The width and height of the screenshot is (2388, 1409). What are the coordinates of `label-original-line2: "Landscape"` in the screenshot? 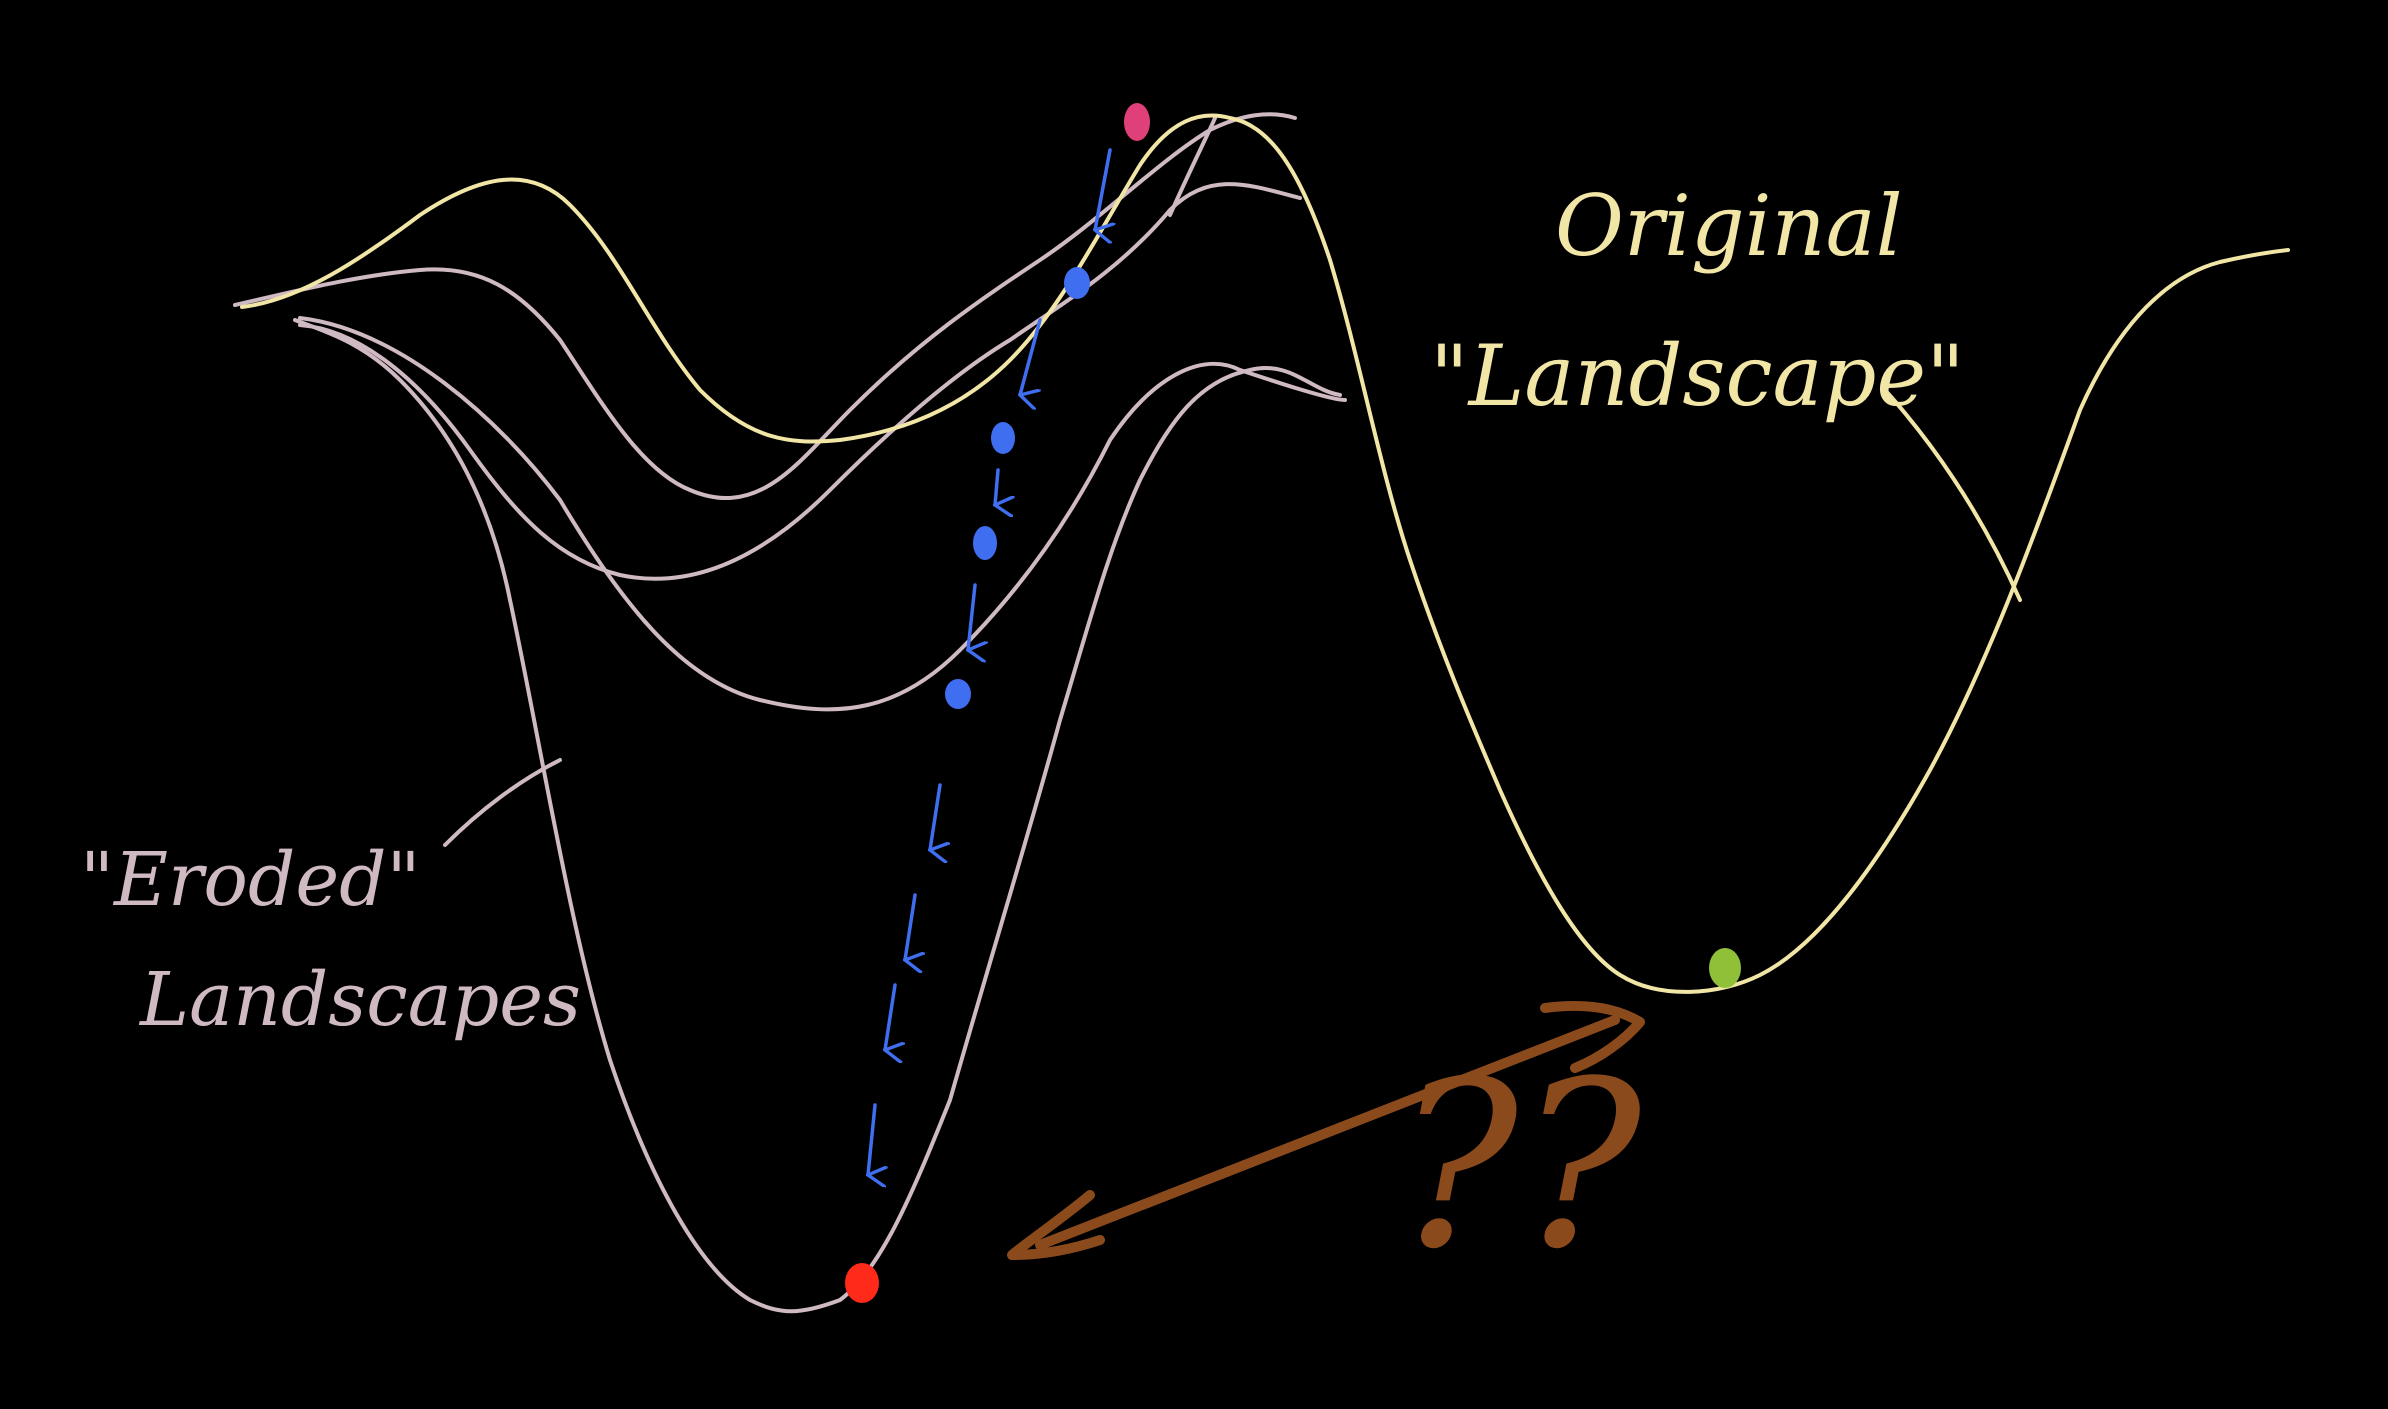 It's located at (1697, 376).